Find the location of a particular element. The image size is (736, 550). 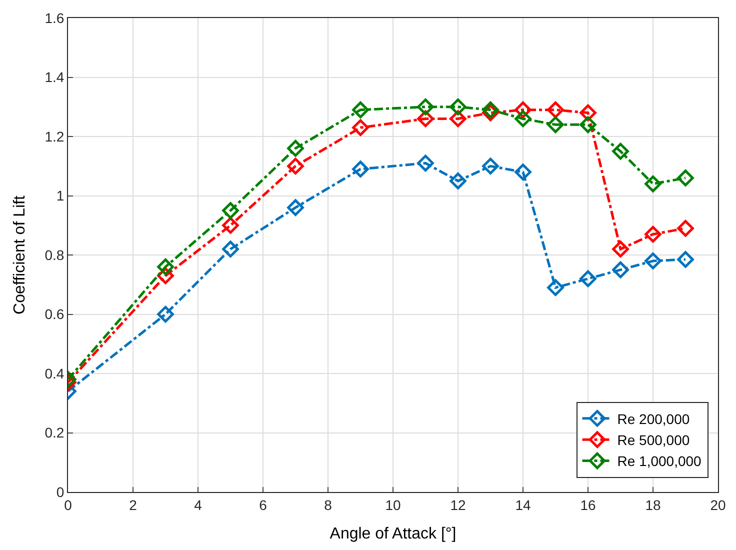

y-tick-label: 0.4 is located at coordinates (54, 373).